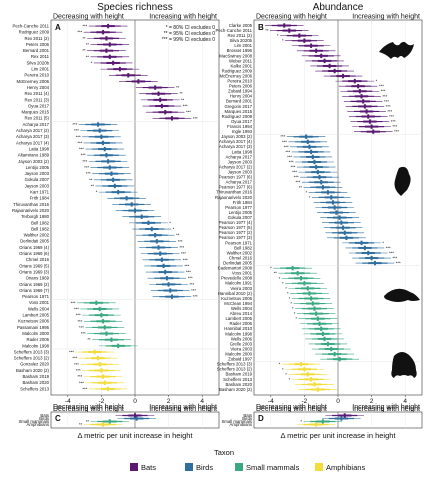 Image resolution: width=447 pixels, height=500 pixels. Describe the element at coordinates (238, 384) in the screenshot. I see `study-label: Basham 2020` at that location.